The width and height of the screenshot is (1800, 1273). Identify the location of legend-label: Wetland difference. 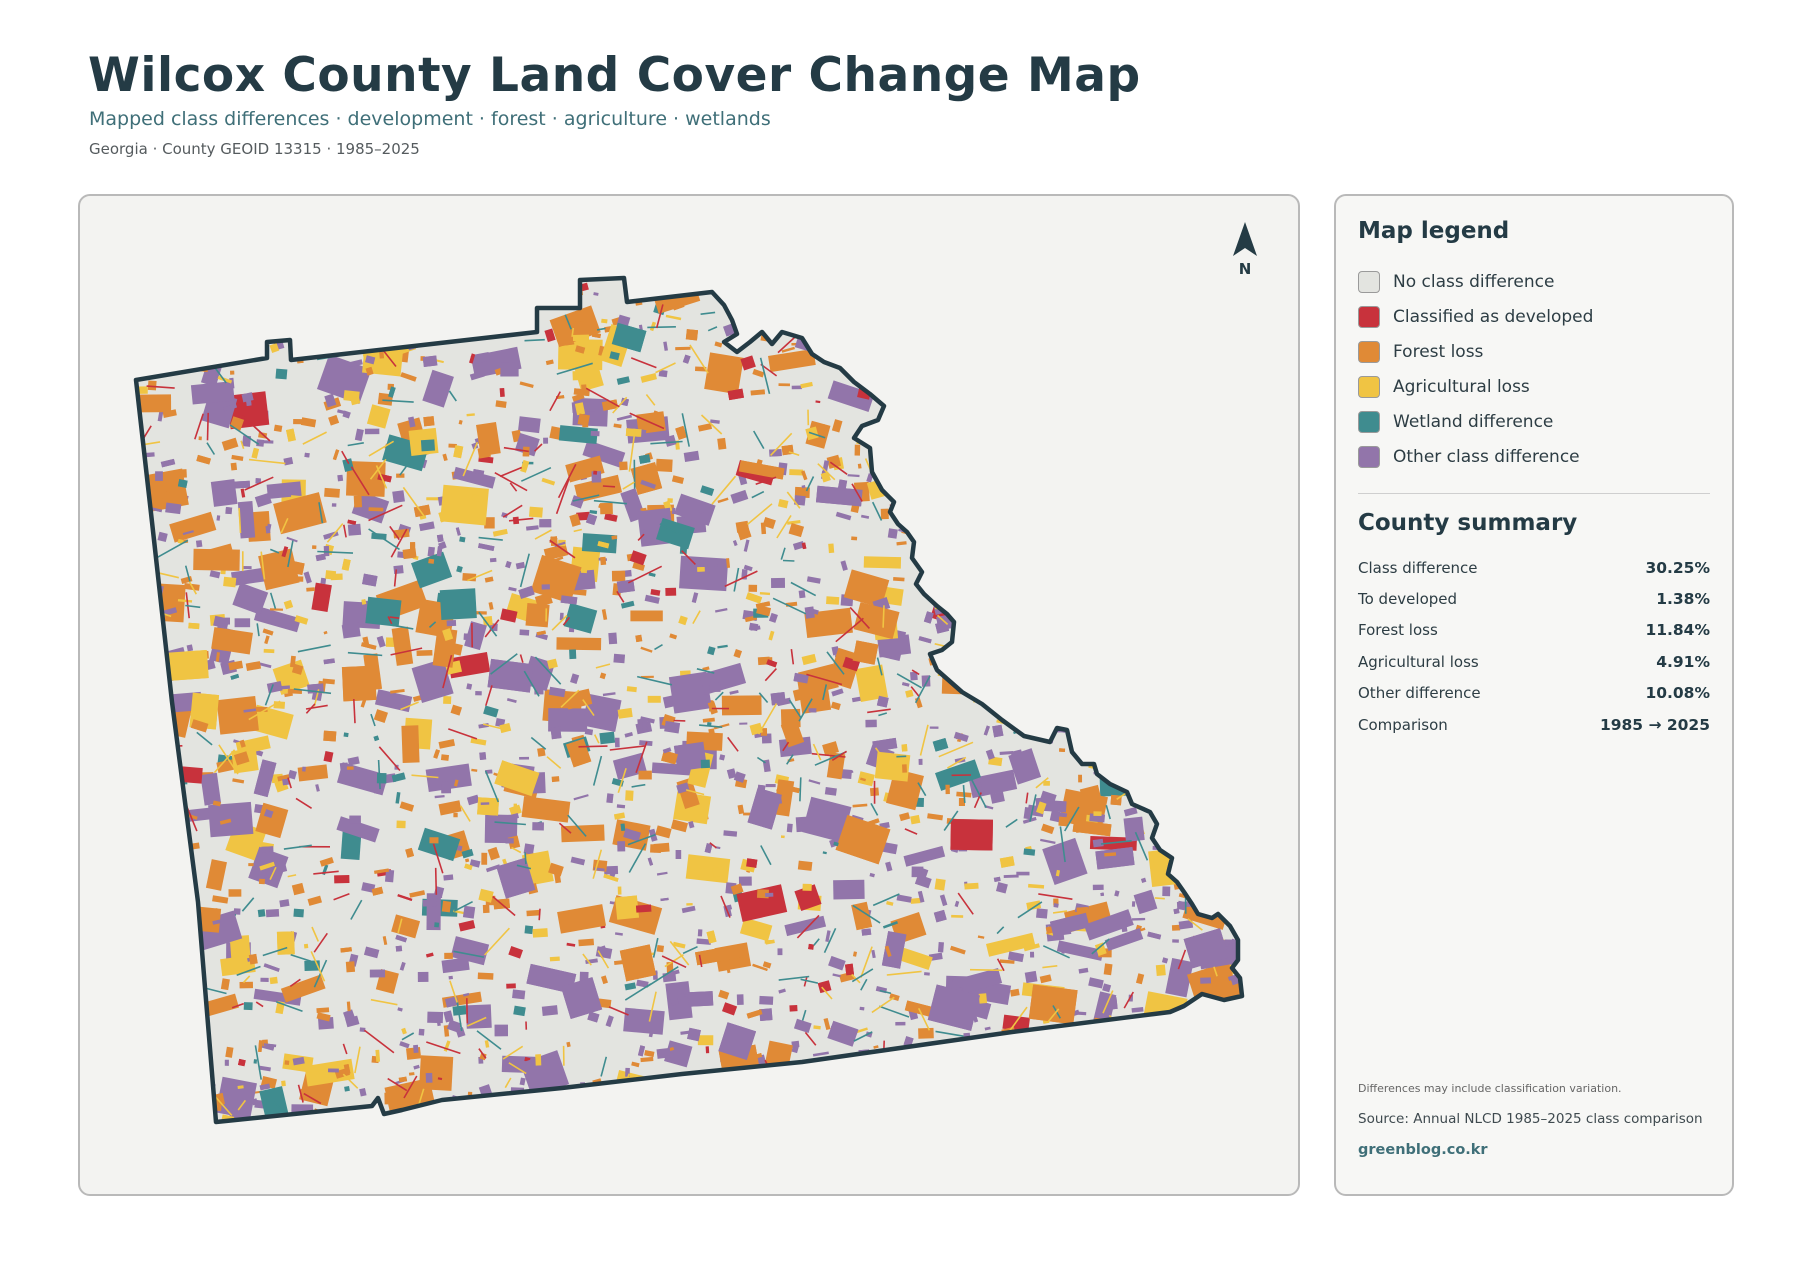
(1473, 421).